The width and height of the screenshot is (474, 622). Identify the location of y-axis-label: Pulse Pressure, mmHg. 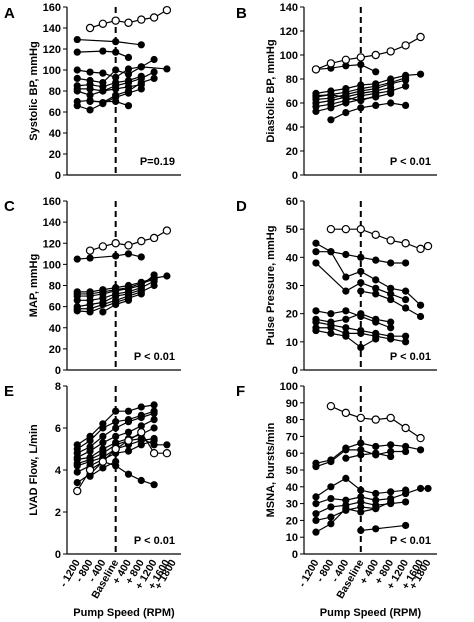
(271, 286).